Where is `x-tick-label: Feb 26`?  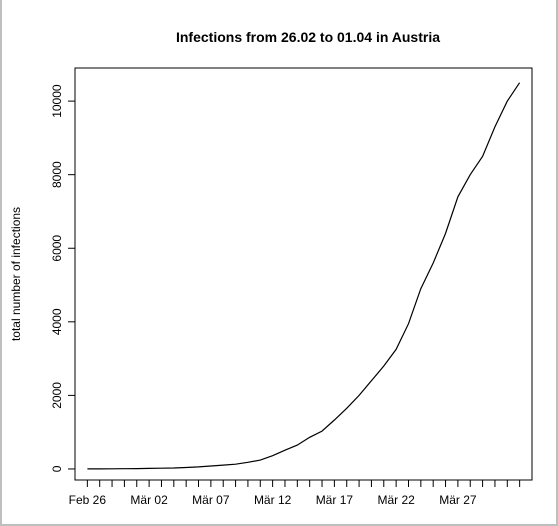 x-tick-label: Feb 26 is located at coordinates (88, 500).